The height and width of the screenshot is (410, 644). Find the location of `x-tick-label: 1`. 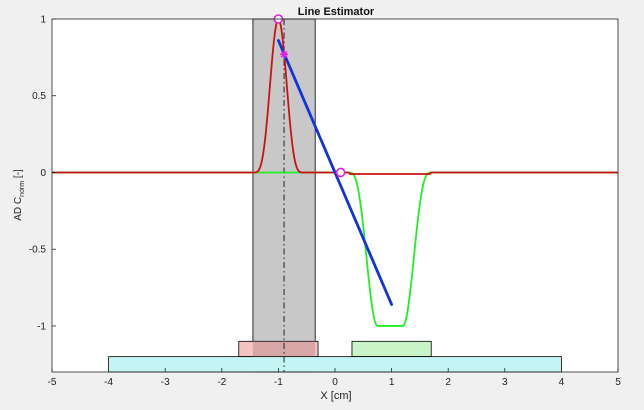

x-tick-label: 1 is located at coordinates (392, 382).